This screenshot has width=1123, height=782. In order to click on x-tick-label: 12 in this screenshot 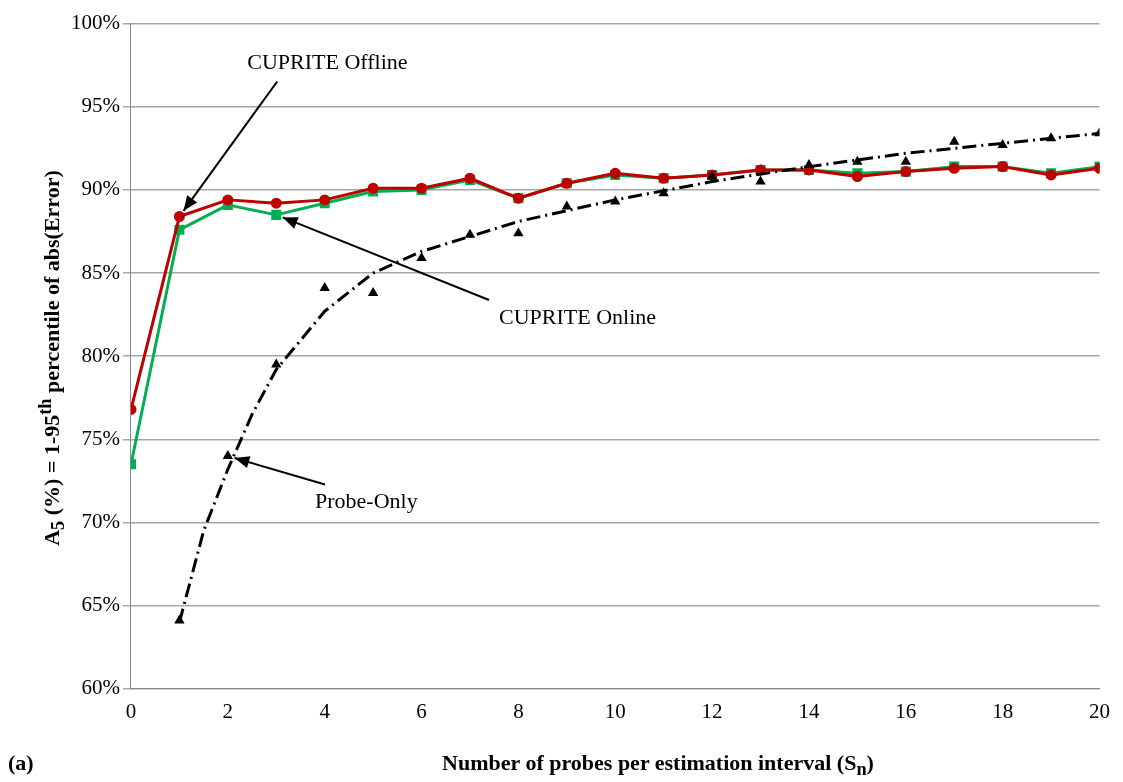, I will do `click(712, 710)`.